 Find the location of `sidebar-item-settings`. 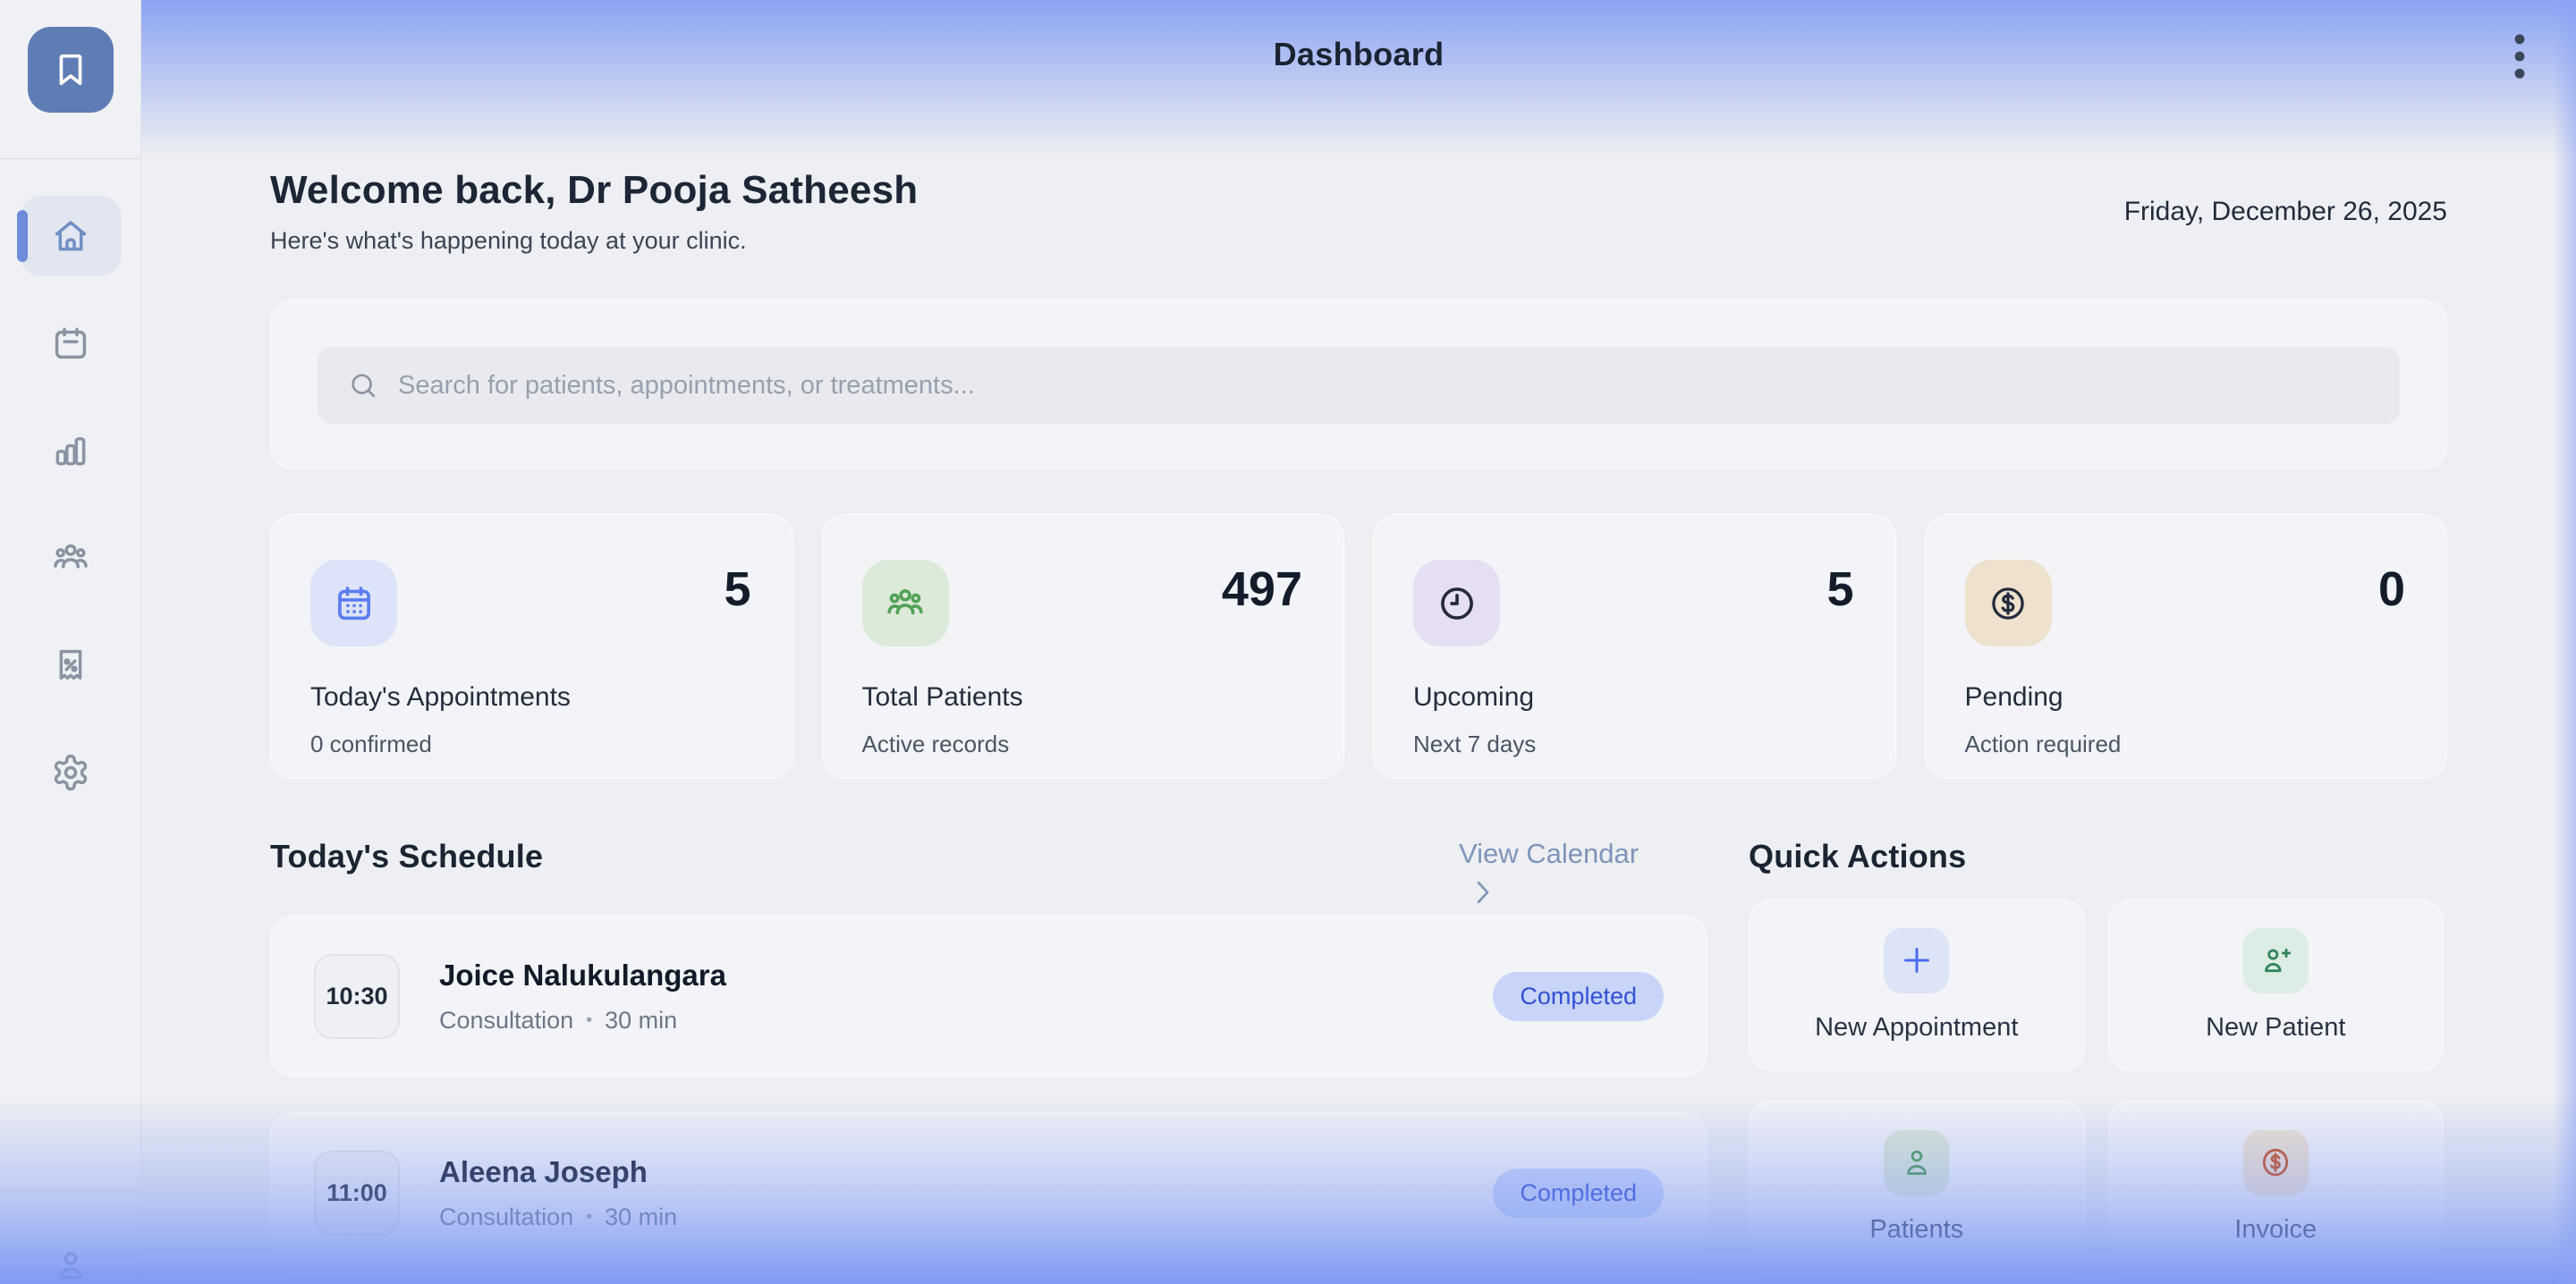

sidebar-item-settings is located at coordinates (71, 772).